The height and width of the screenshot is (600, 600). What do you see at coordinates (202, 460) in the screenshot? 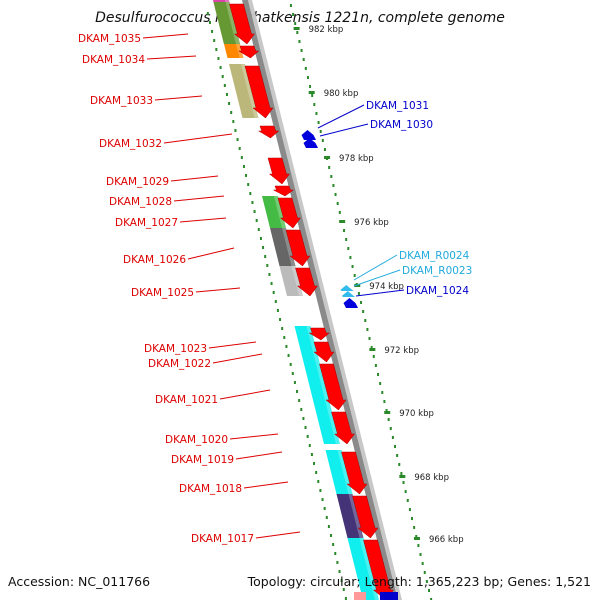
I see `gene-label: DKAM_1019` at bounding box center [202, 460].